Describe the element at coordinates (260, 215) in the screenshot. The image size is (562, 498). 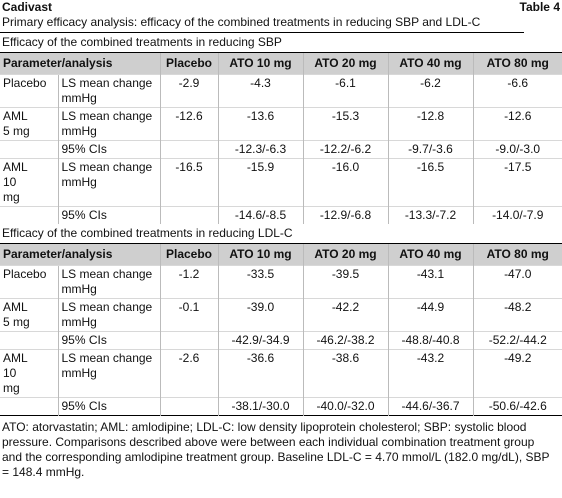
I see `value-cell: -14.6/-8.5` at that location.